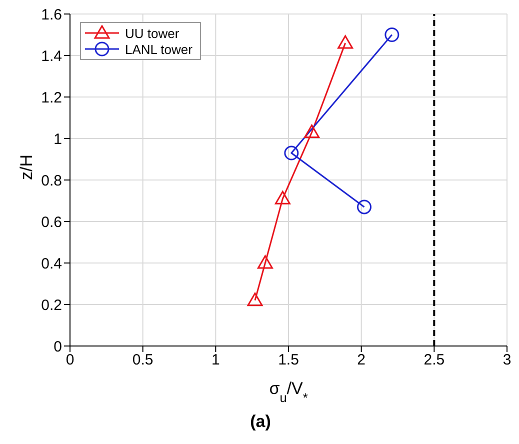 This screenshot has height=444, width=519. I want to click on legend-label: LANL tower, so click(158, 49).